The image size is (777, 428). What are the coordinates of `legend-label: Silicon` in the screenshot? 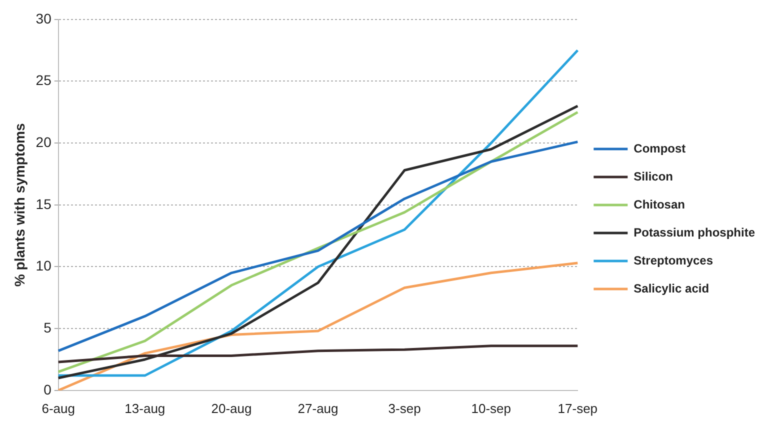 It's located at (653, 176).